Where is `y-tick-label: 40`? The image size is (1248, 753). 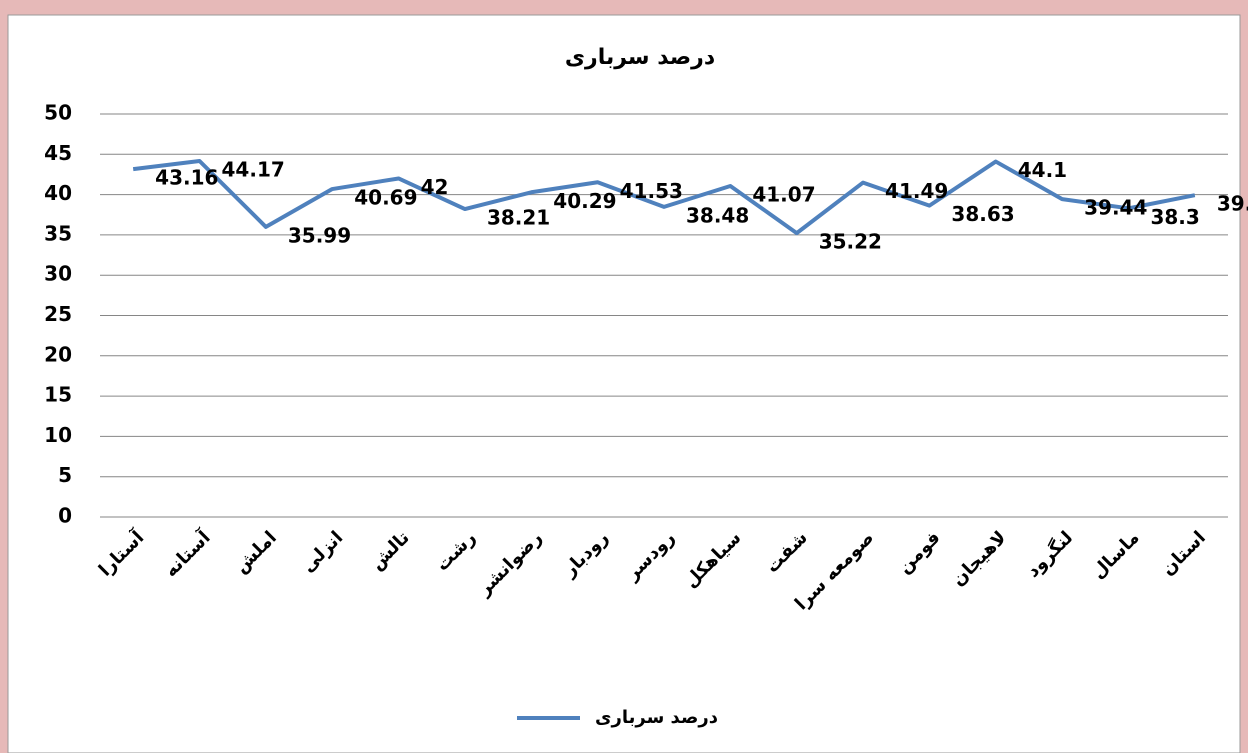 y-tick-label: 40 is located at coordinates (58, 193).